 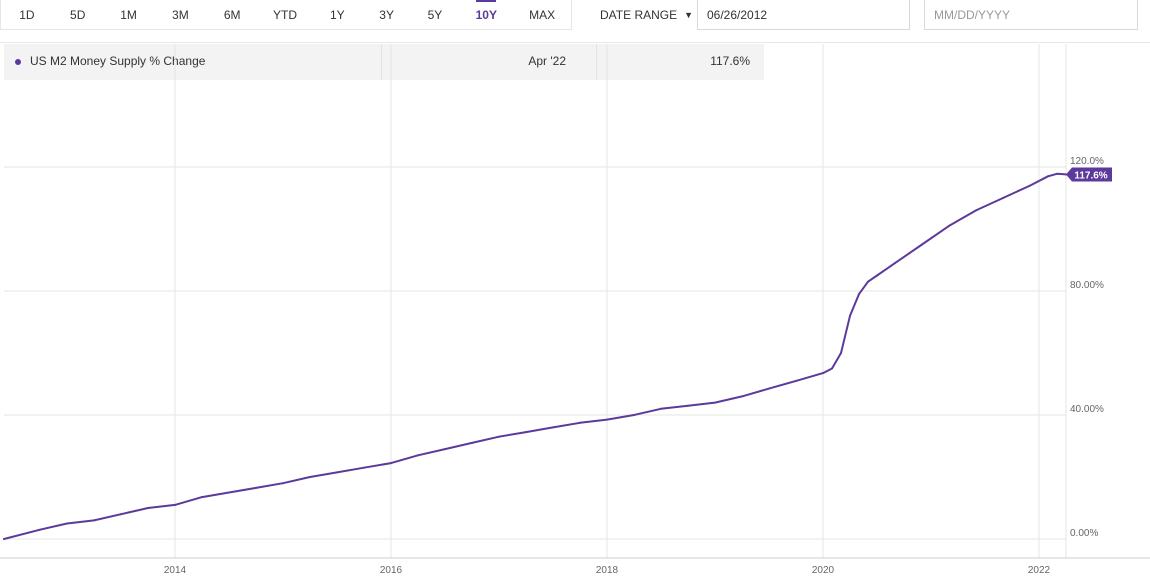 I want to click on range-button-1y: 1Y, so click(x=337, y=14).